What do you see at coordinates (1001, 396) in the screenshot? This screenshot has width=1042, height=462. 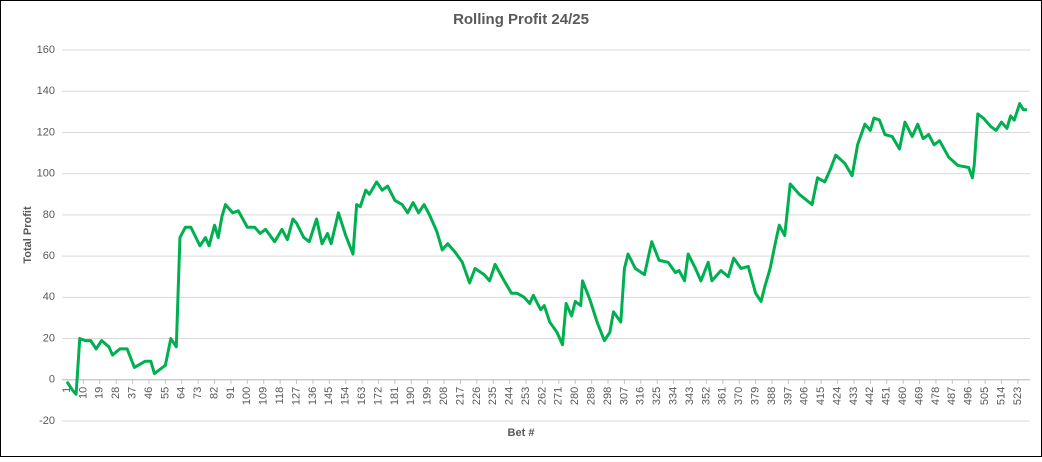 I see `x-tick-label: 514` at bounding box center [1001, 396].